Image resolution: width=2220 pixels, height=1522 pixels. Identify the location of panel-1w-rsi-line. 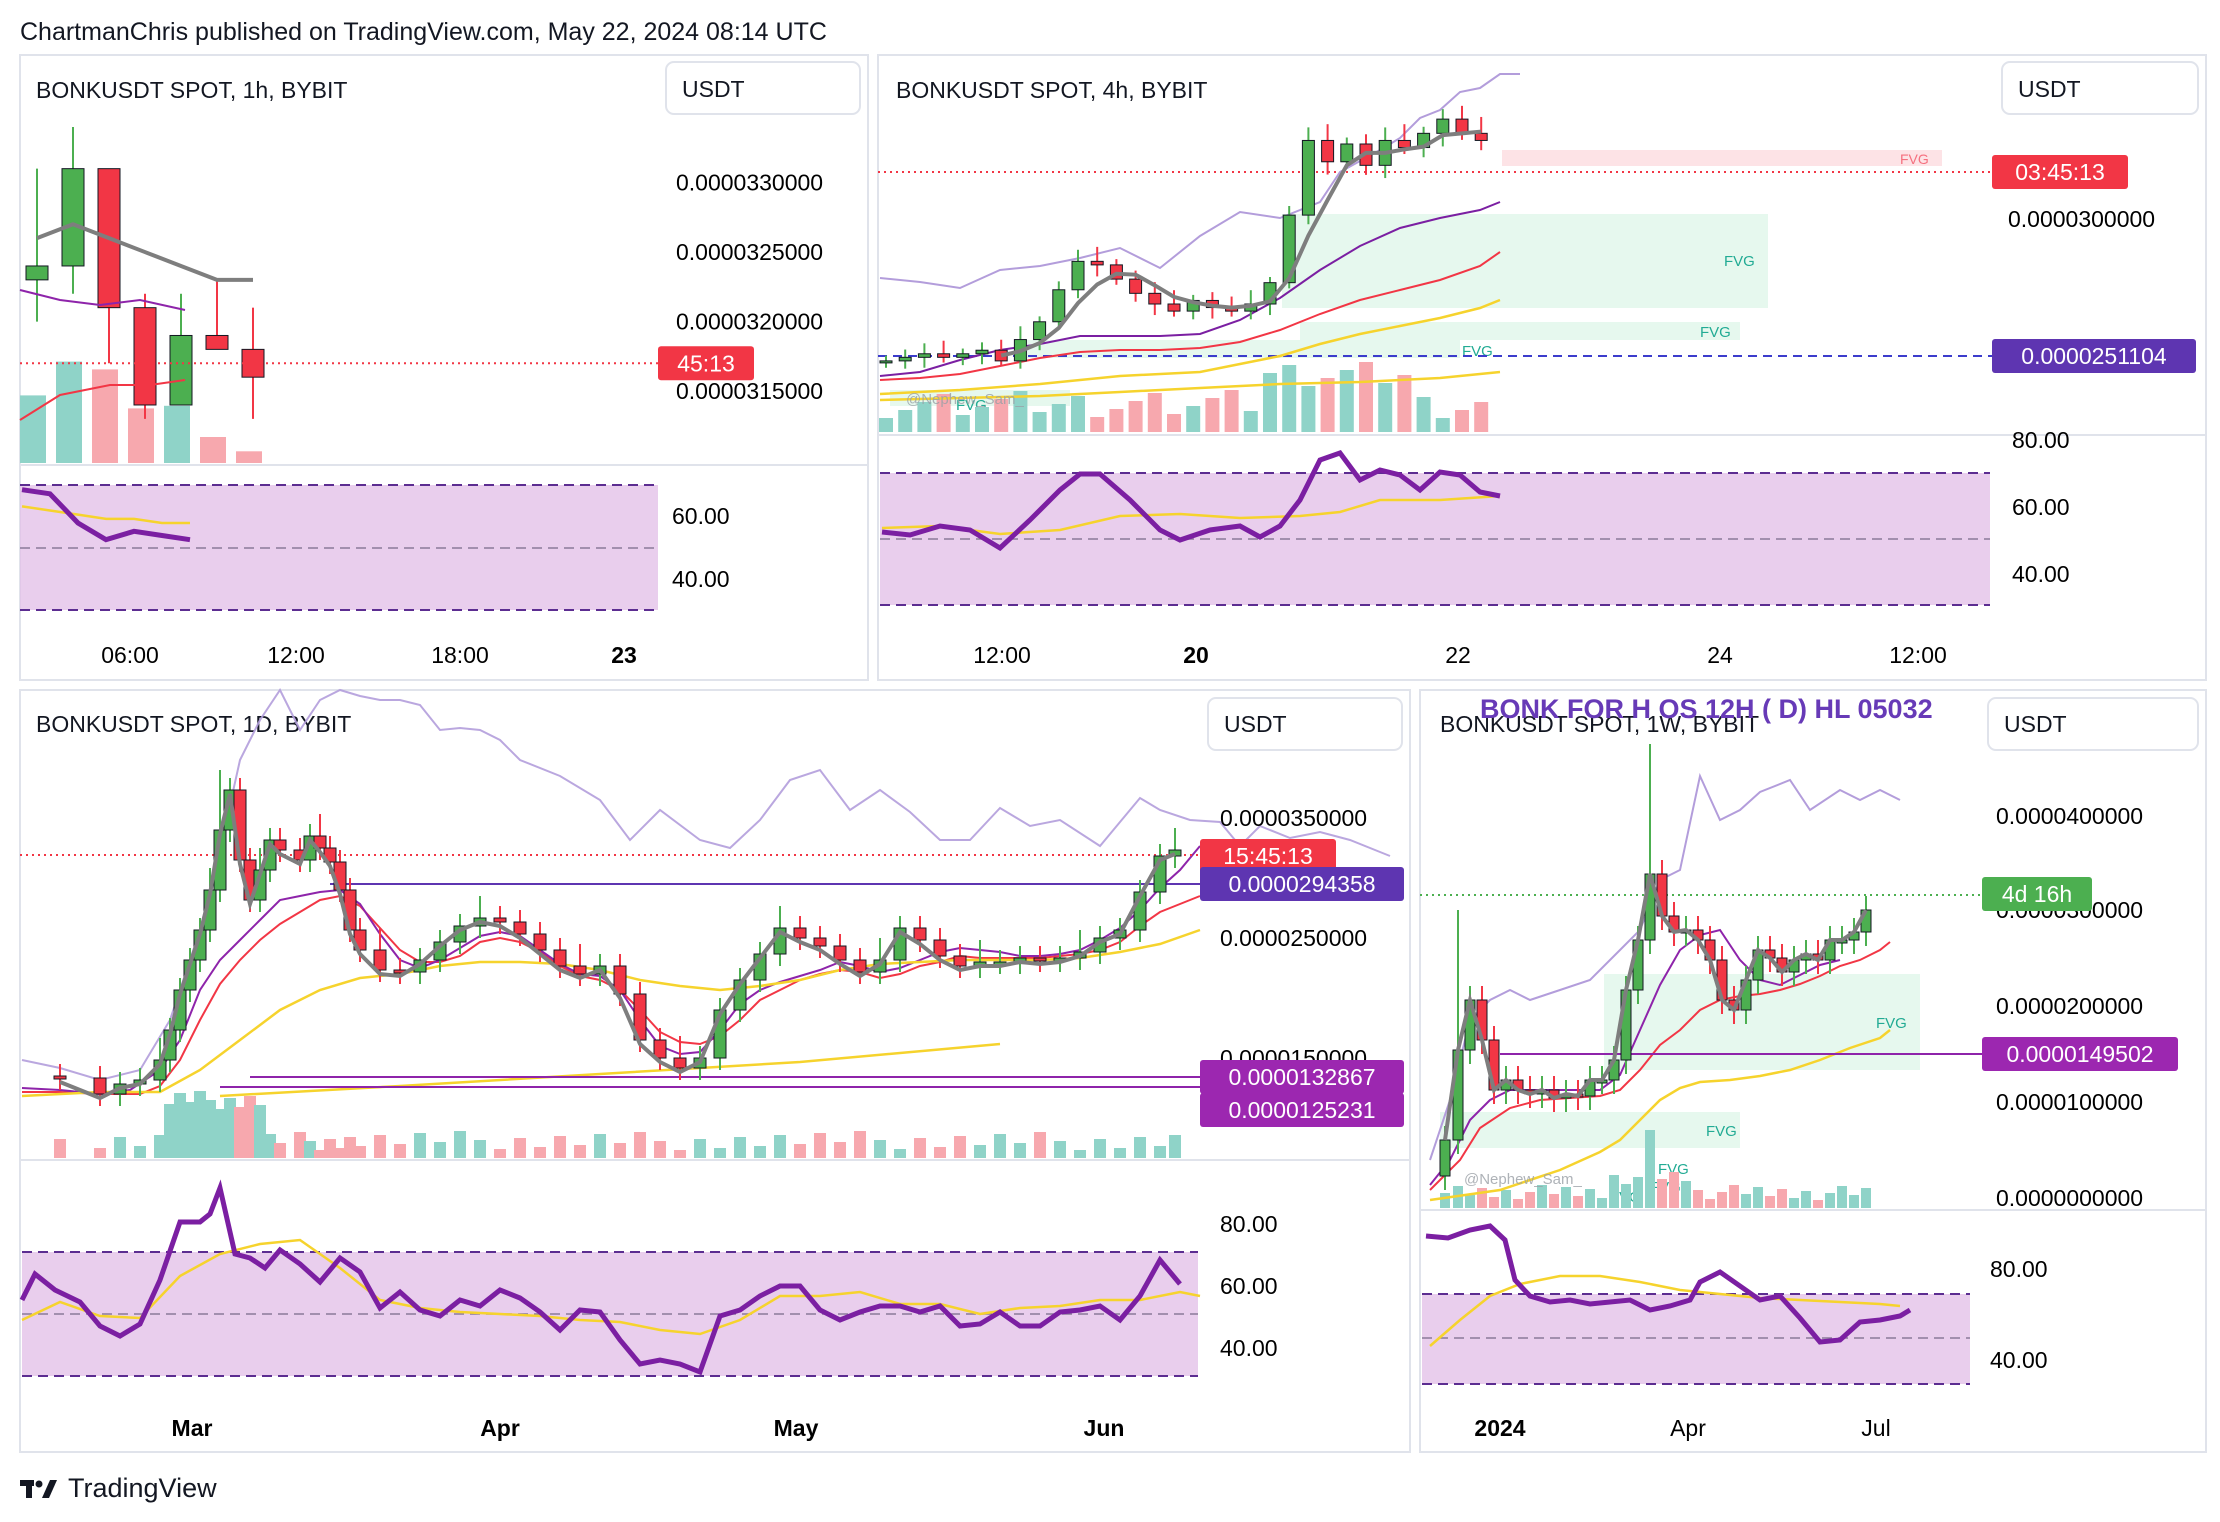
(1668, 1284).